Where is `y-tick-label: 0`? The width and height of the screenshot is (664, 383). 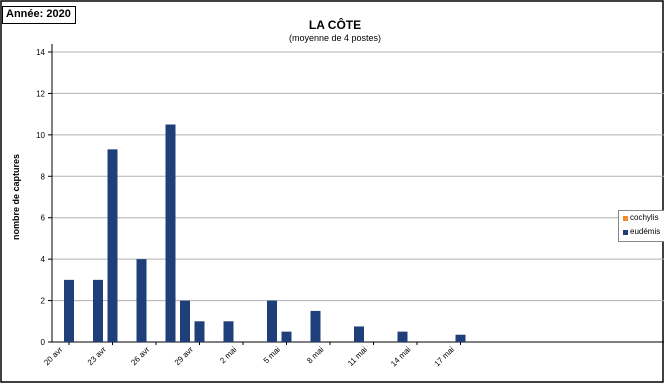 y-tick-label: 0 is located at coordinates (43, 342).